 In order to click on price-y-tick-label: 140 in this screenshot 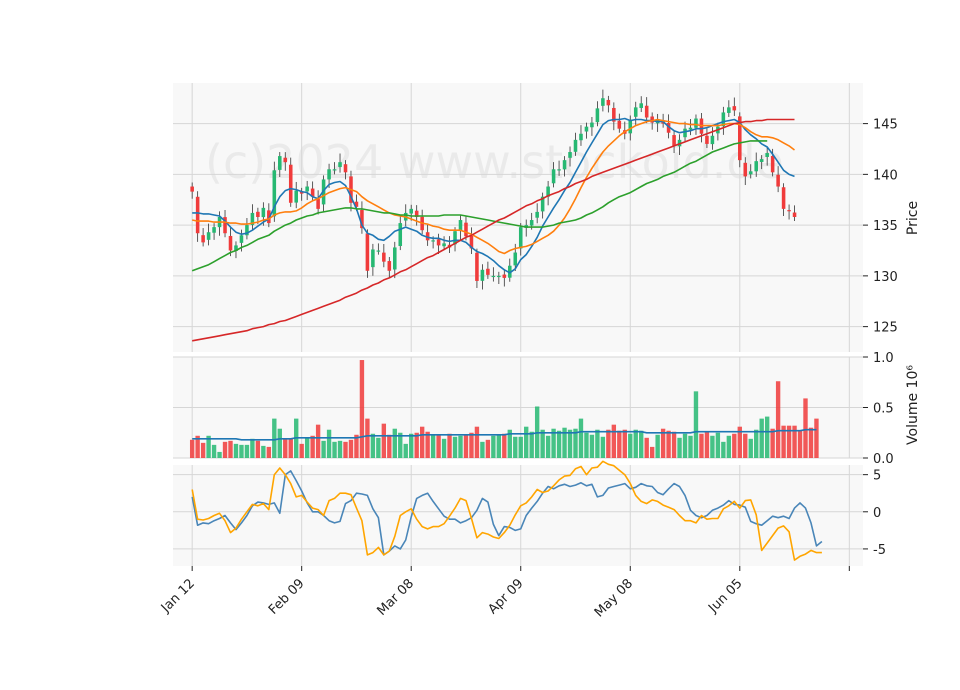, I will do `click(885, 175)`.